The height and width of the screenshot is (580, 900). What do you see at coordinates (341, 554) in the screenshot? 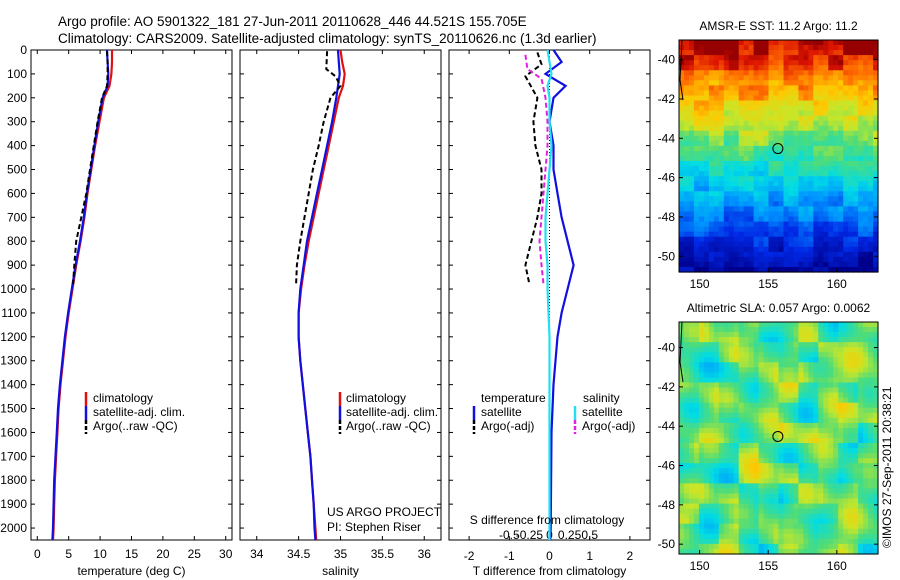
I see `x-tick-label: 35` at bounding box center [341, 554].